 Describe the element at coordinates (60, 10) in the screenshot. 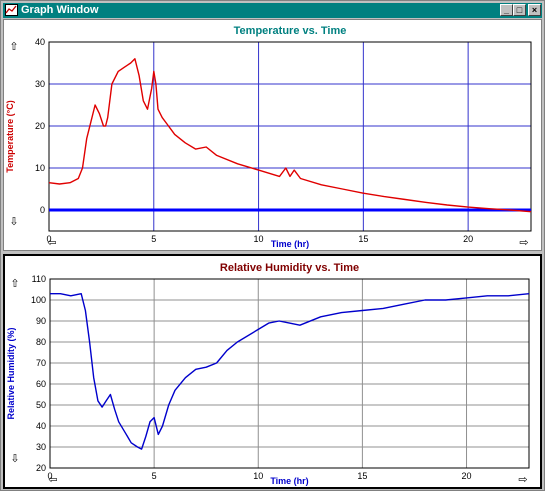

I see `window-title: Graph Window` at that location.